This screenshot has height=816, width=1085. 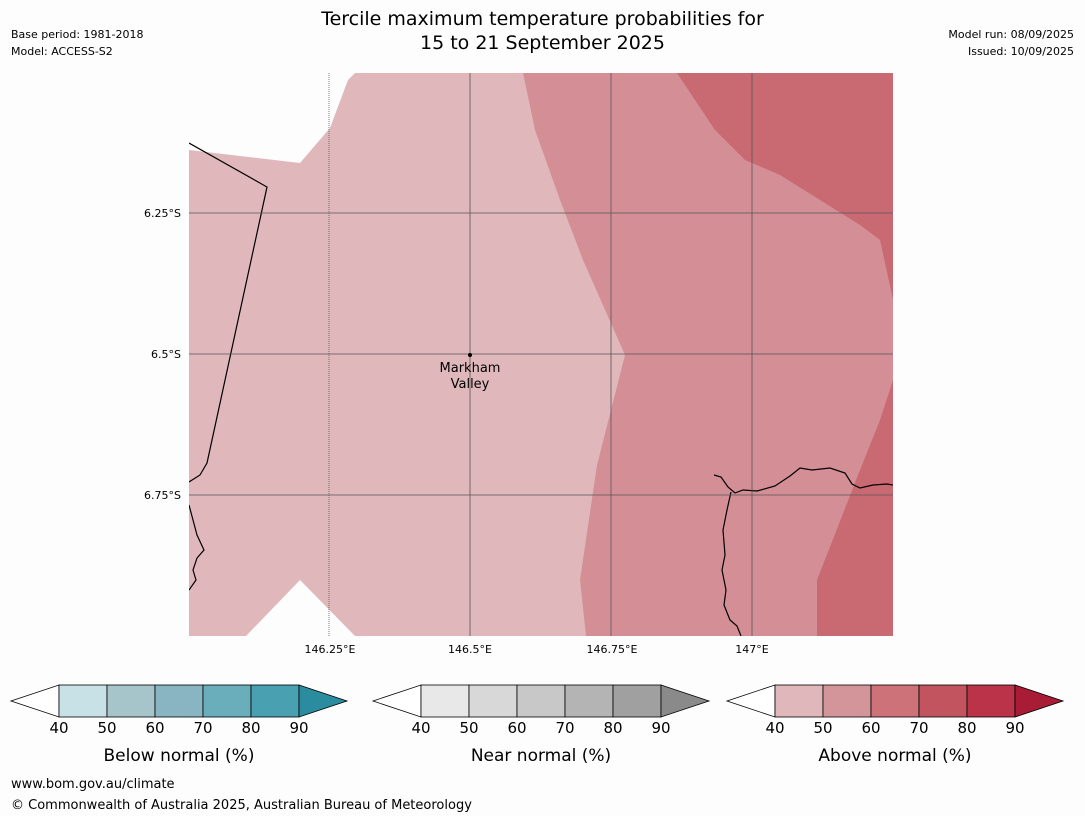 What do you see at coordinates (77, 43) in the screenshot?
I see `metadata-left: Base period: 1981-2018 Model: ACCESS-S2` at bounding box center [77, 43].